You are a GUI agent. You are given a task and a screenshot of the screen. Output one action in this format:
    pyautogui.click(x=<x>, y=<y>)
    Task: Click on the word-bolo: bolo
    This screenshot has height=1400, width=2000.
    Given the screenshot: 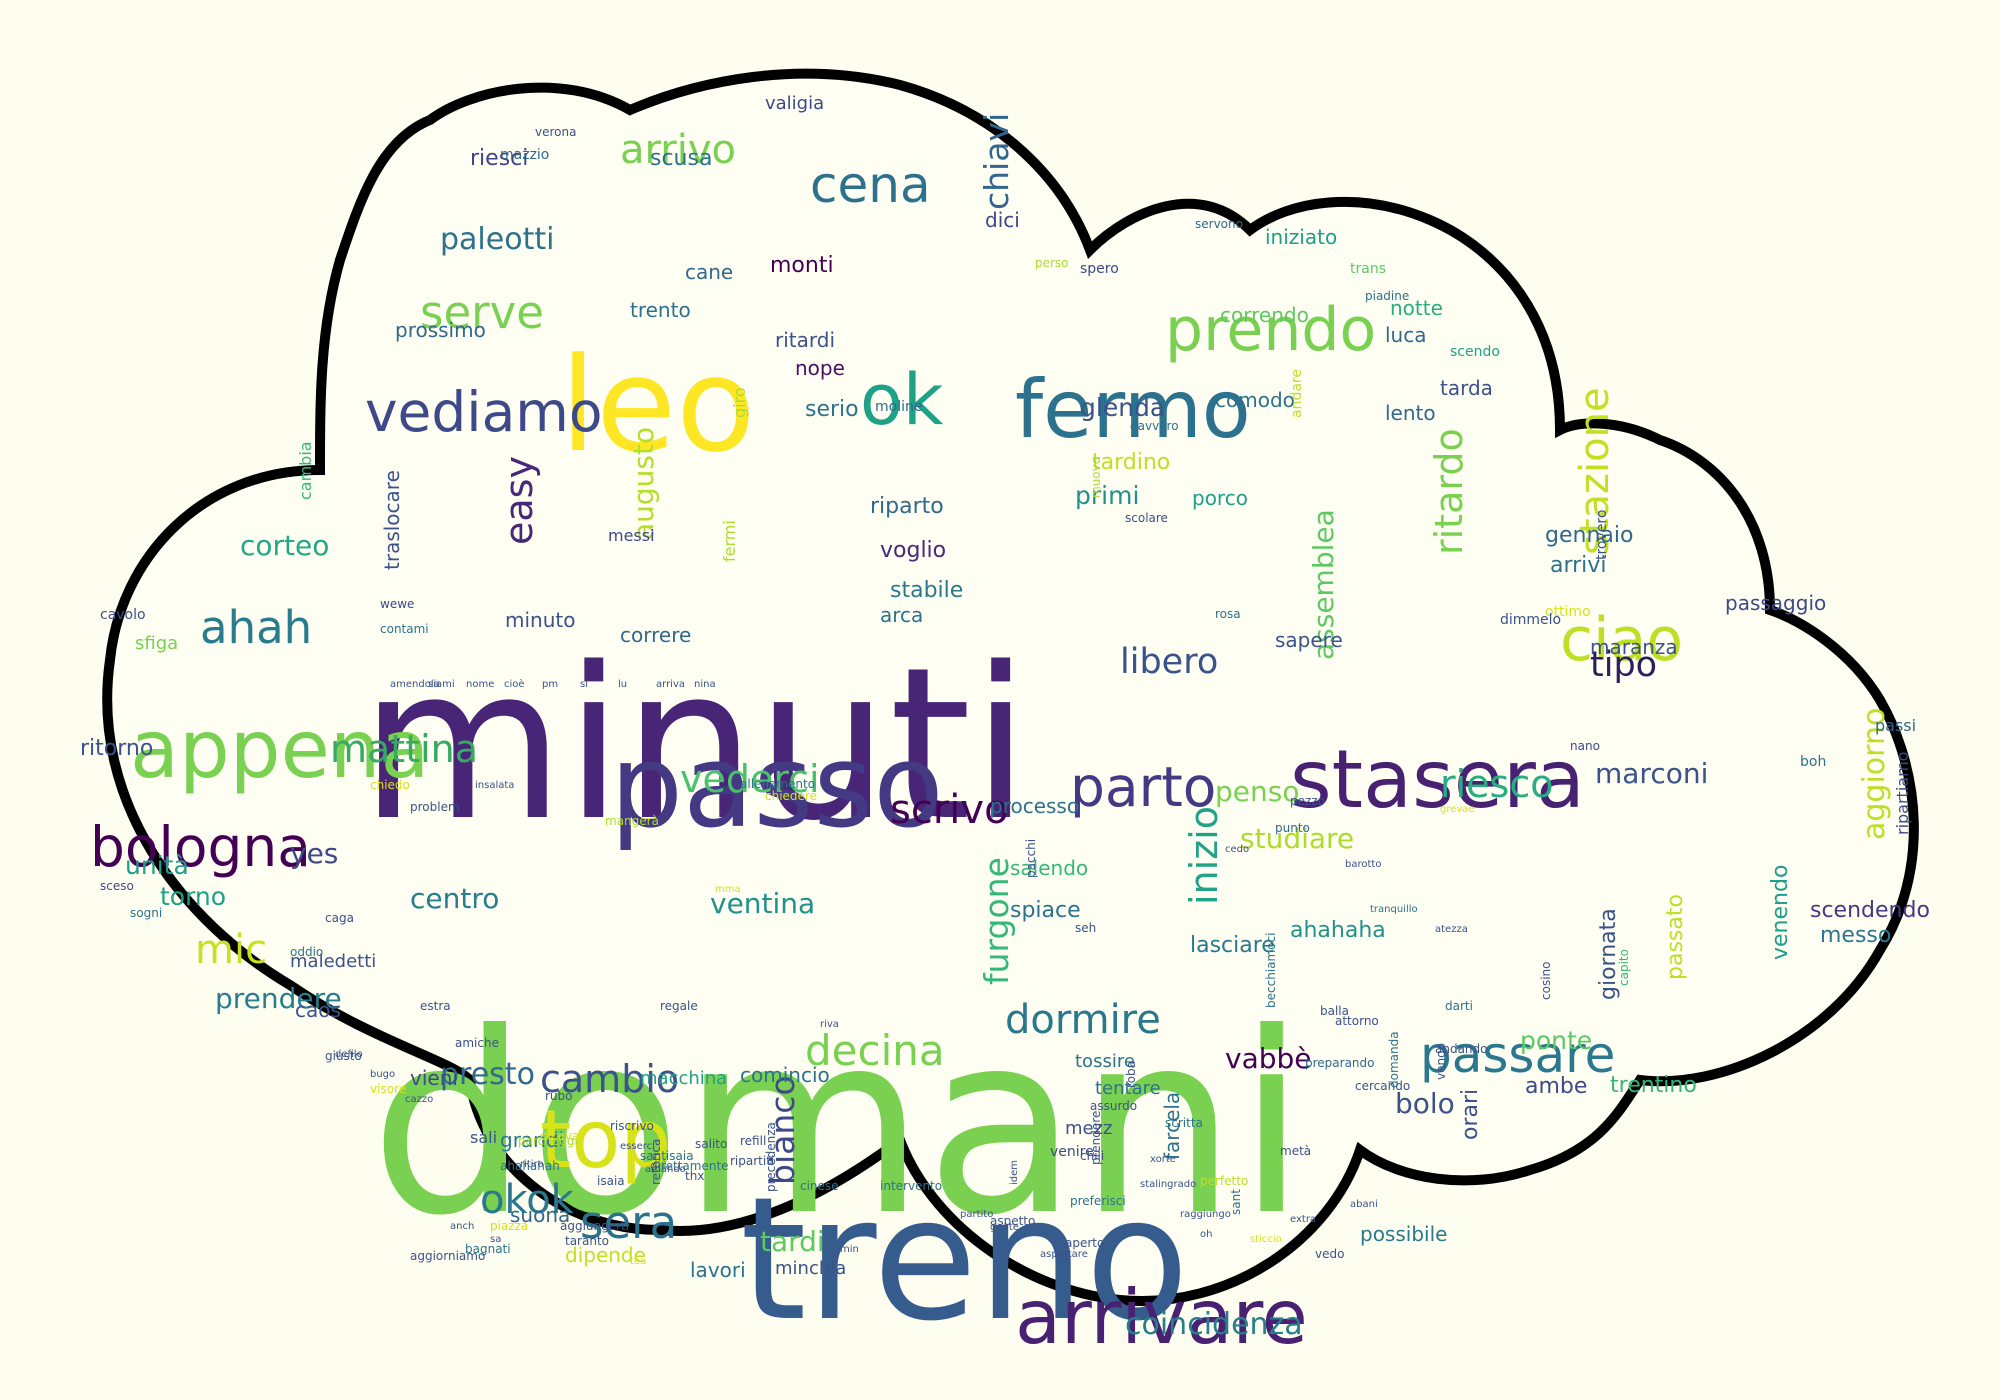 What is the action you would take?
    pyautogui.click(x=1425, y=1103)
    